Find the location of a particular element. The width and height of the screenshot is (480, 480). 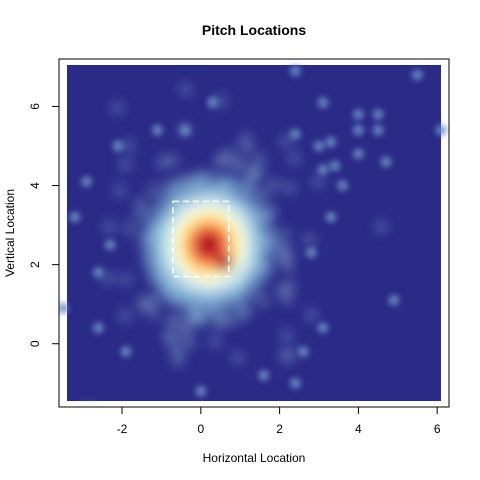

x-tick-label: 4 is located at coordinates (358, 429).